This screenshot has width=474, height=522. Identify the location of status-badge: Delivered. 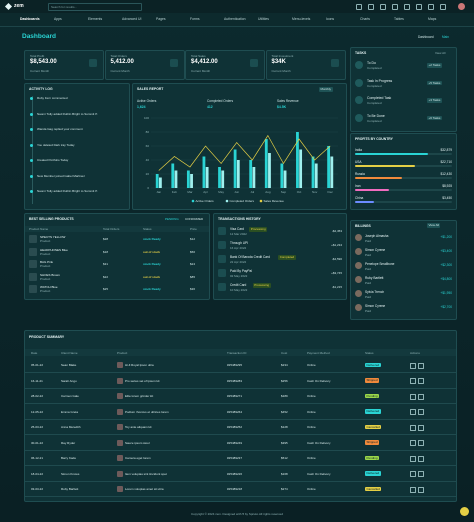
(373, 473).